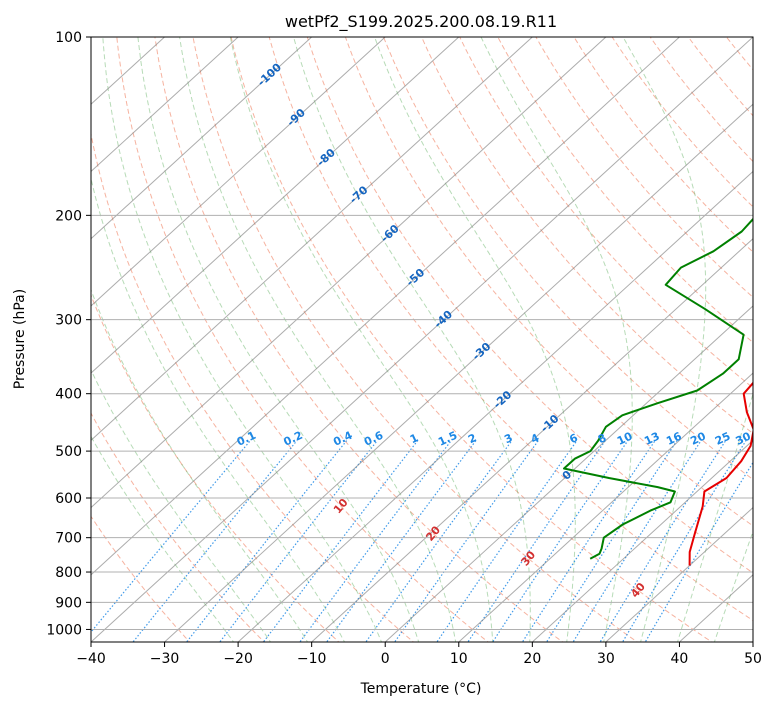 The height and width of the screenshot is (708, 775). What do you see at coordinates (68, 216) in the screenshot?
I see `y-tick-label: 200` at bounding box center [68, 216].